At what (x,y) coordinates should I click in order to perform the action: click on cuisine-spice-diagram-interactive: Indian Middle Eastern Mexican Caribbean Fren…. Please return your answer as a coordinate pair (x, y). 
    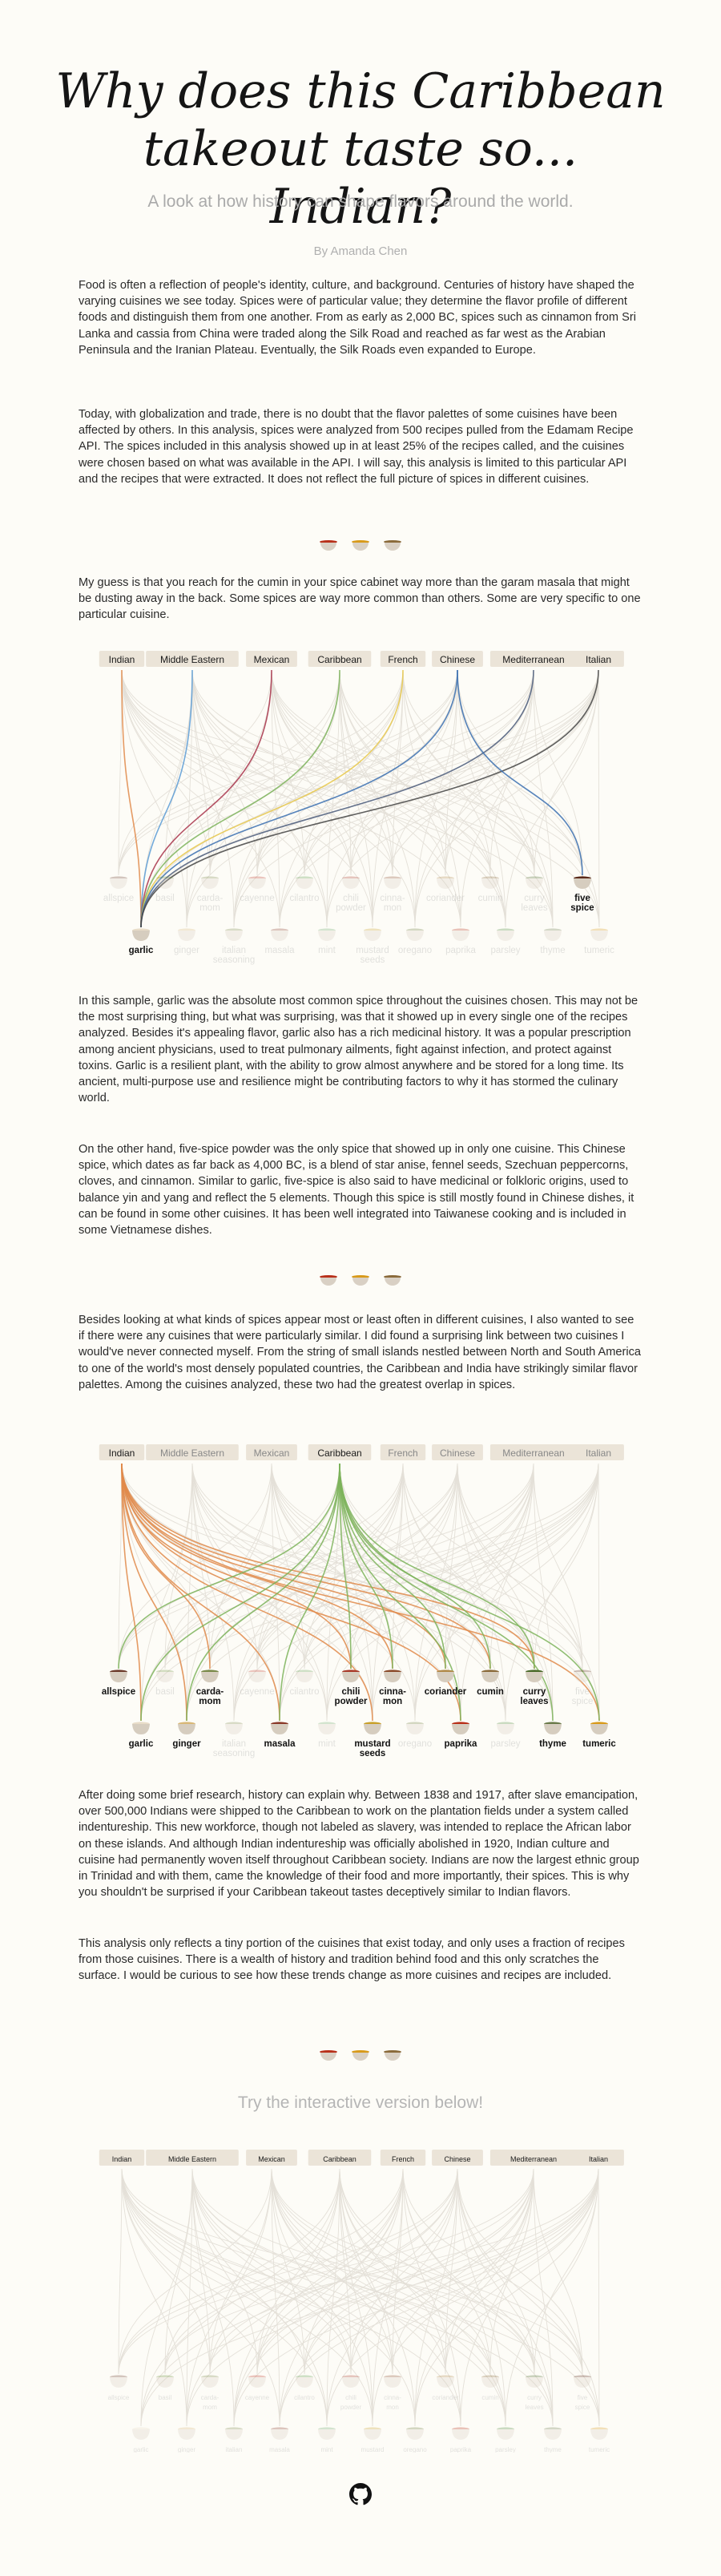
    Looking at the image, I should click on (360, 2297).